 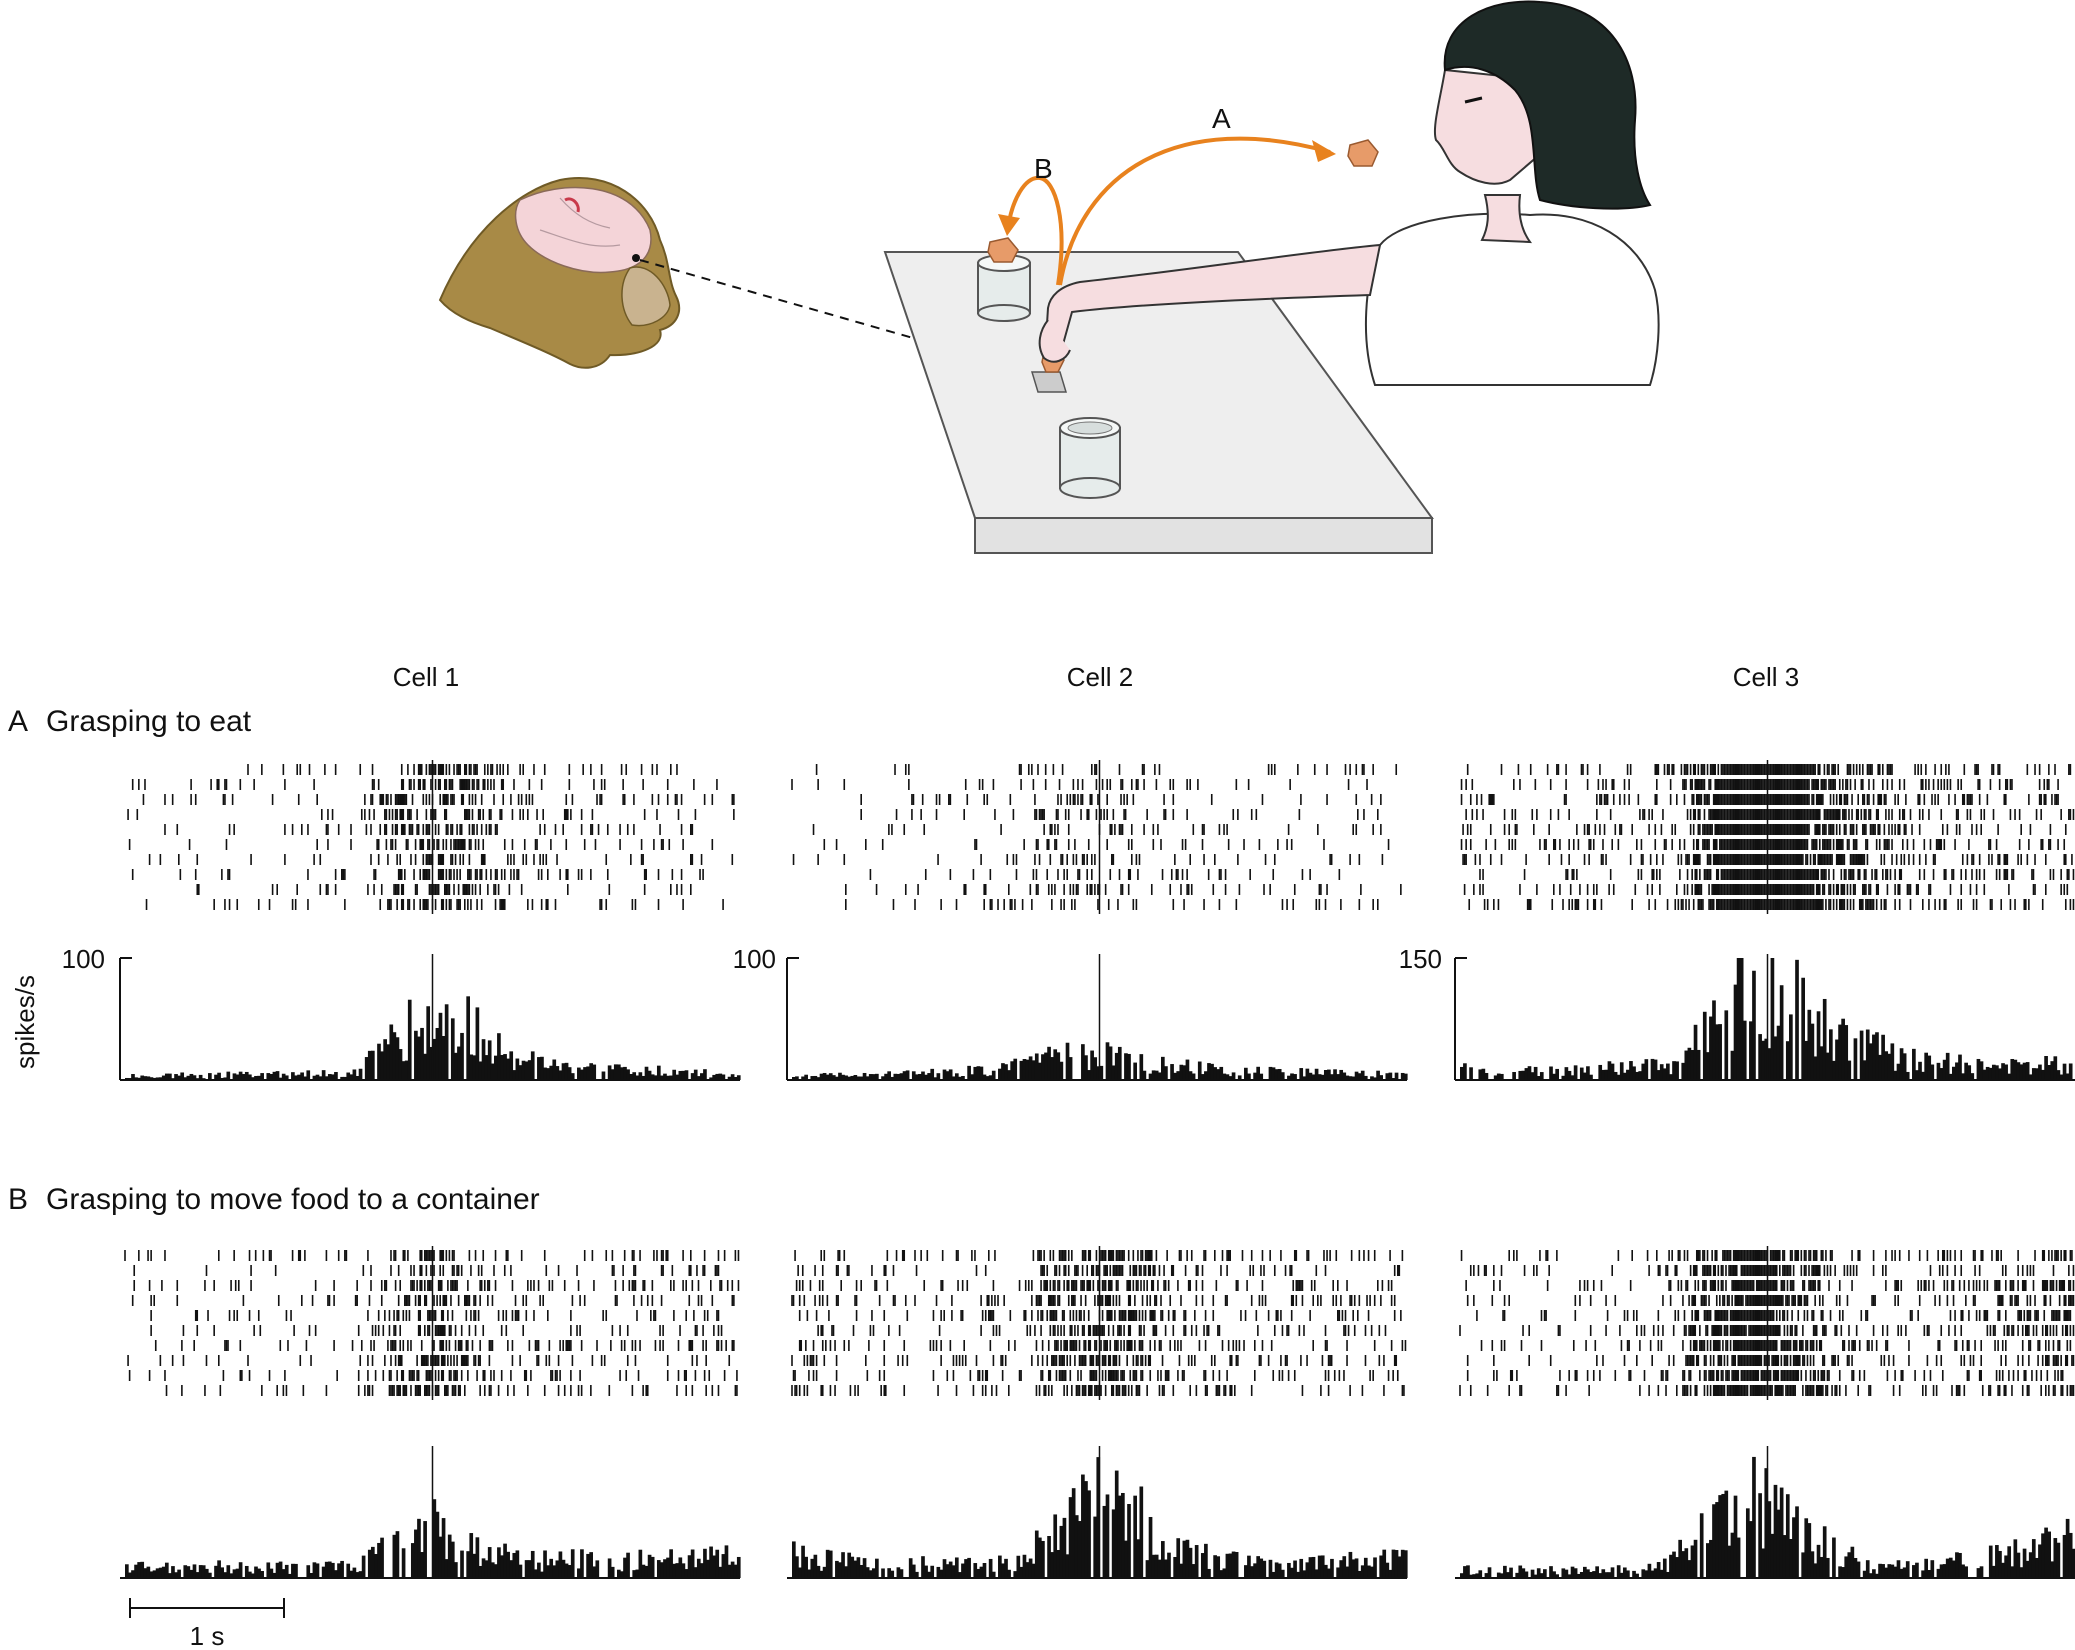 What do you see at coordinates (1009, 225) in the screenshot?
I see `arrow-b-head` at bounding box center [1009, 225].